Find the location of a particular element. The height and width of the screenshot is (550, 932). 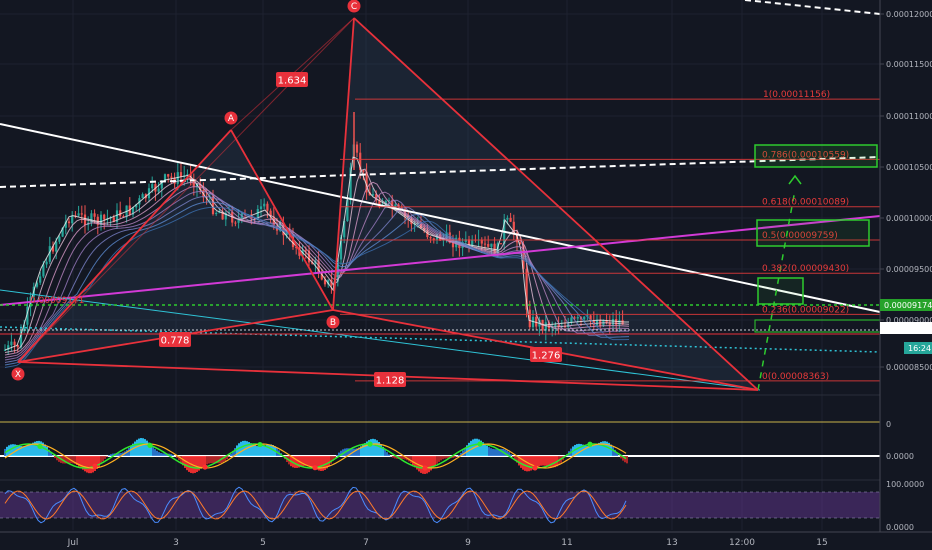

cyan-dotted-line is located at coordinates (440, 339).